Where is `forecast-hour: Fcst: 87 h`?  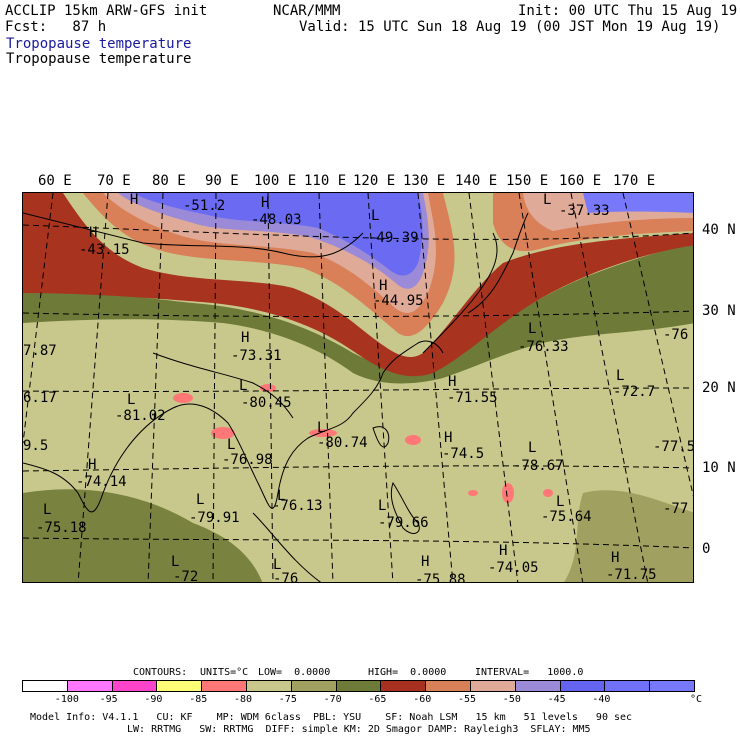 forecast-hour: Fcst: 87 h is located at coordinates (56, 27).